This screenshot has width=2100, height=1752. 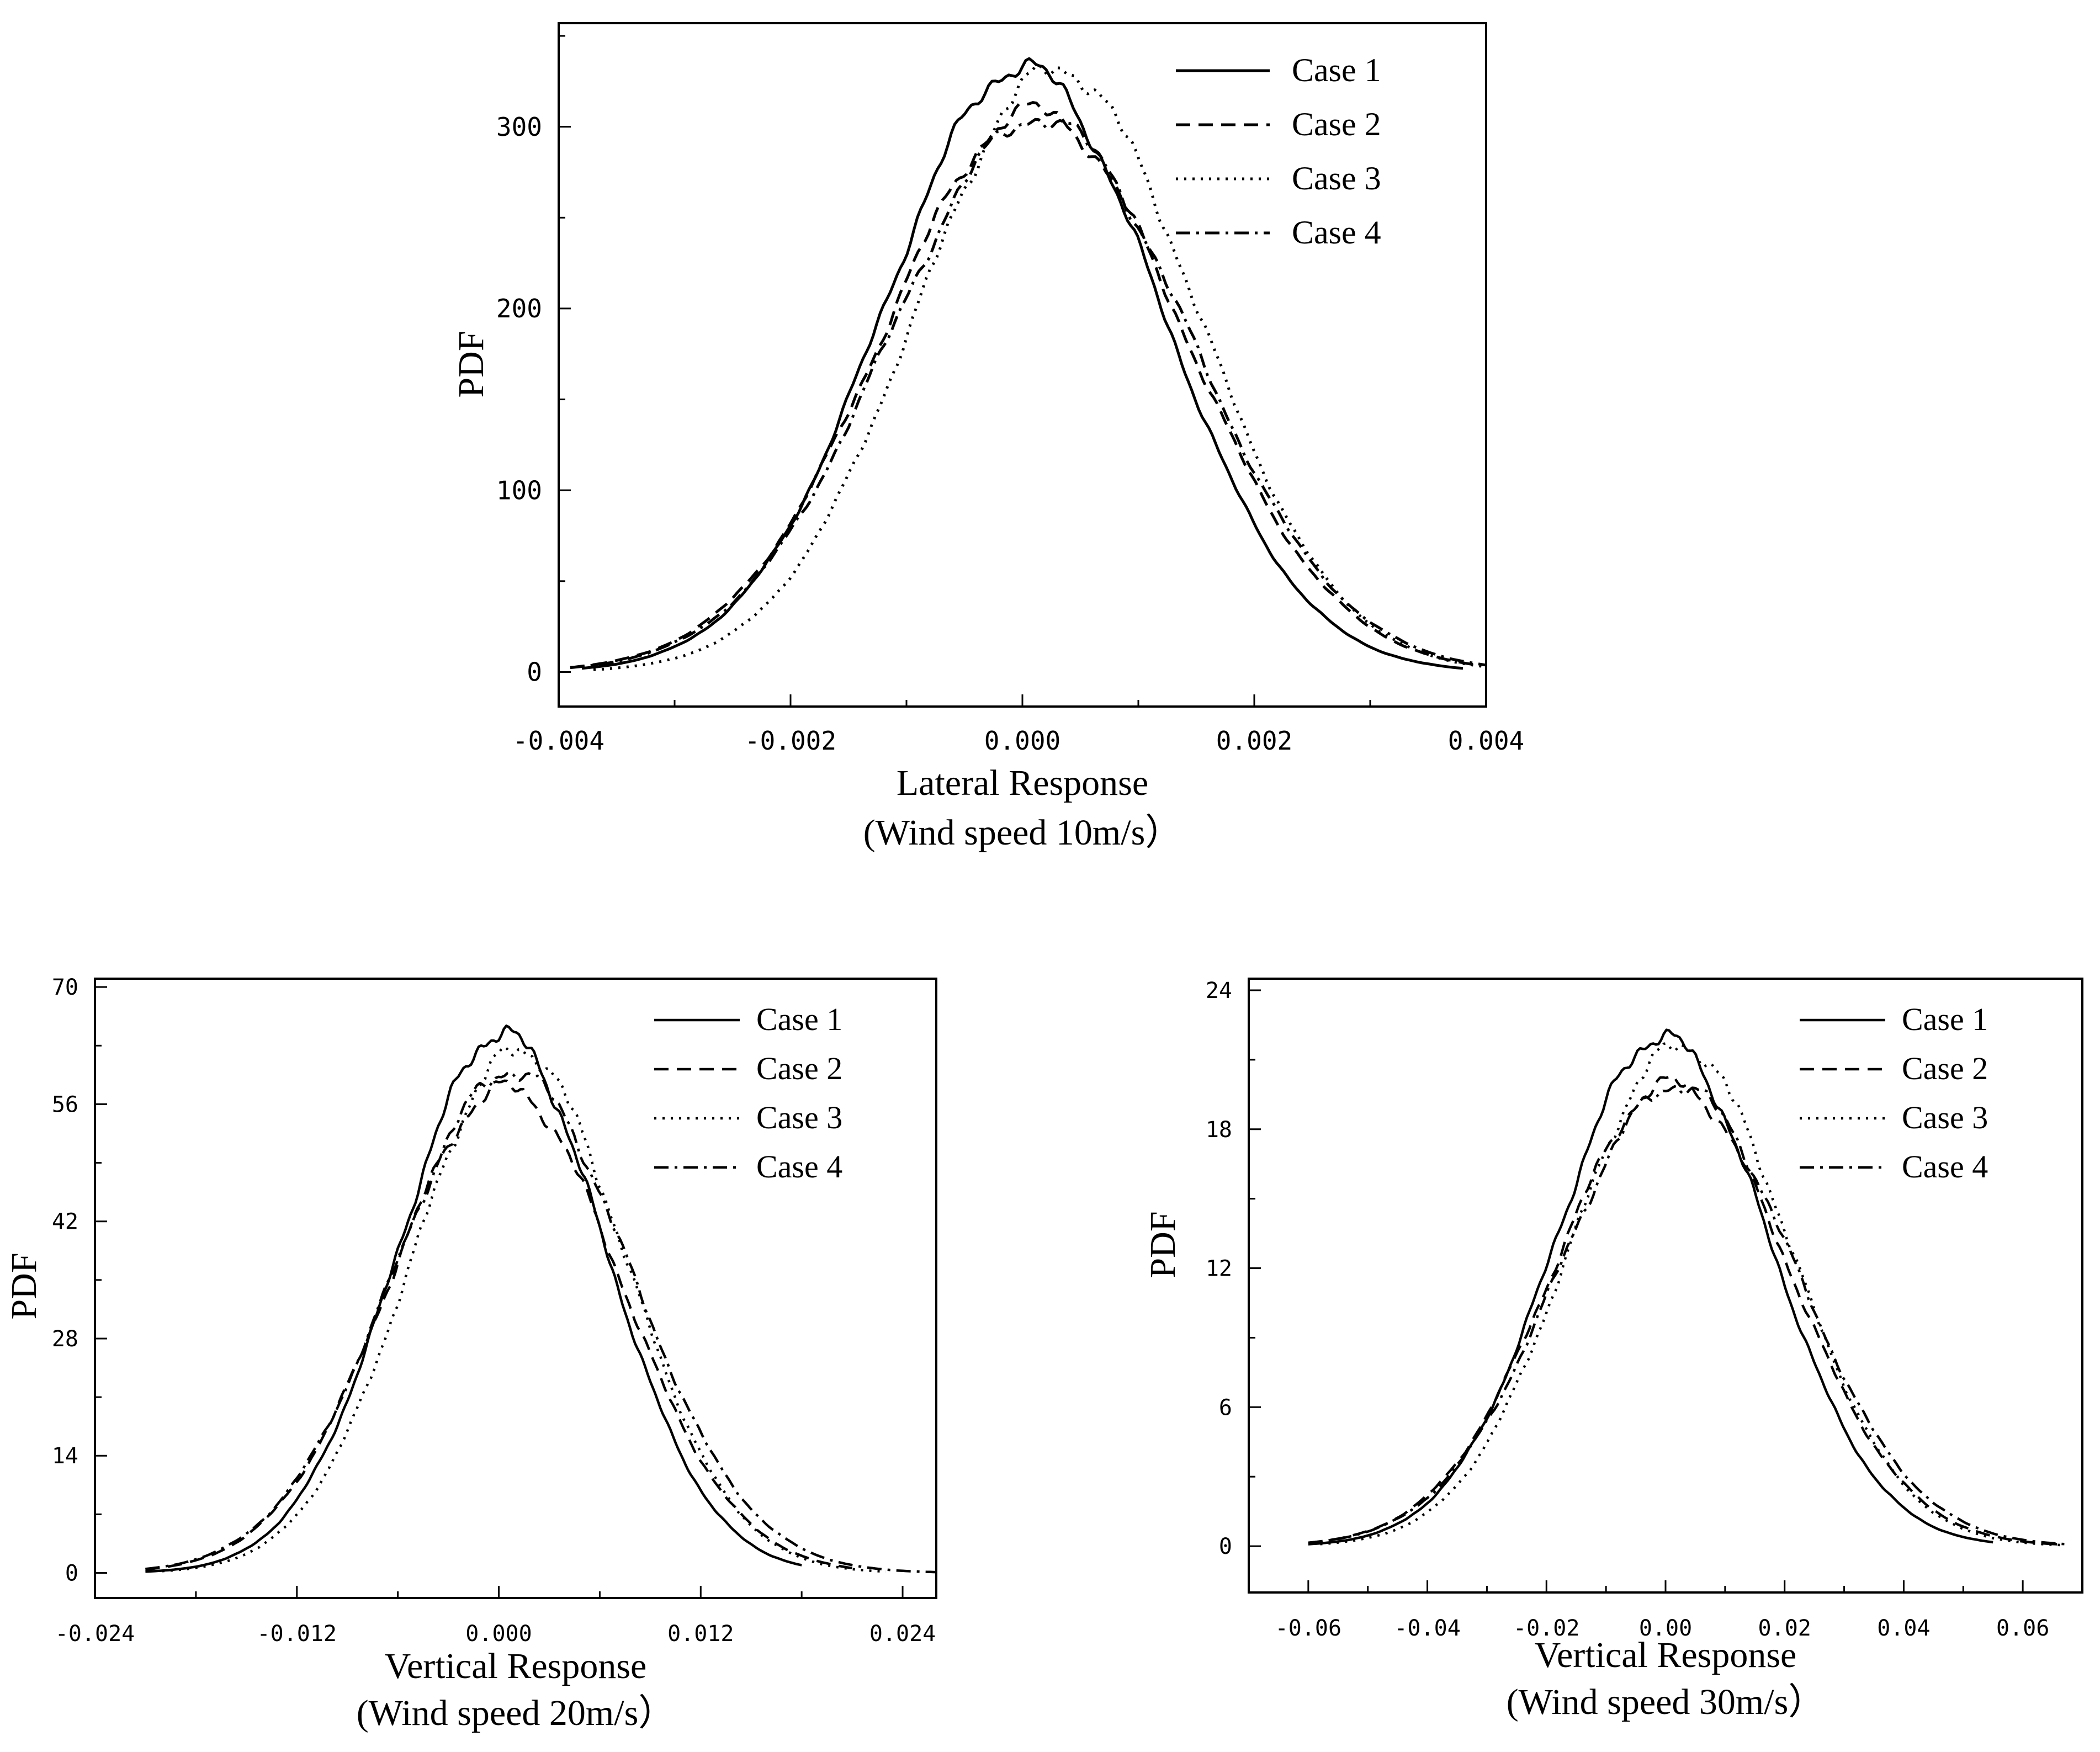 What do you see at coordinates (1666, 1702) in the screenshot?
I see `x-axis-sublabel: (Wind speed 30m/s）` at bounding box center [1666, 1702].